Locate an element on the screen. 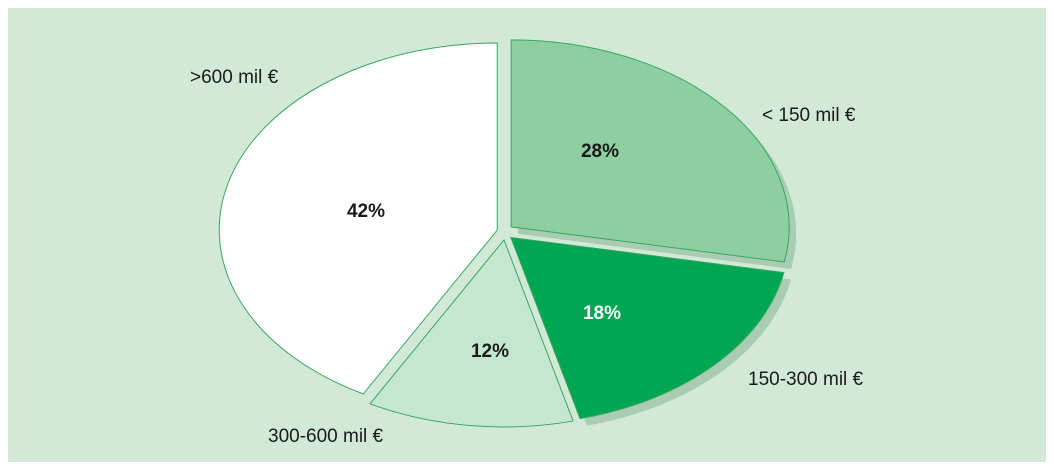 The width and height of the screenshot is (1054, 470). category-label: >600 mil € is located at coordinates (234, 77).